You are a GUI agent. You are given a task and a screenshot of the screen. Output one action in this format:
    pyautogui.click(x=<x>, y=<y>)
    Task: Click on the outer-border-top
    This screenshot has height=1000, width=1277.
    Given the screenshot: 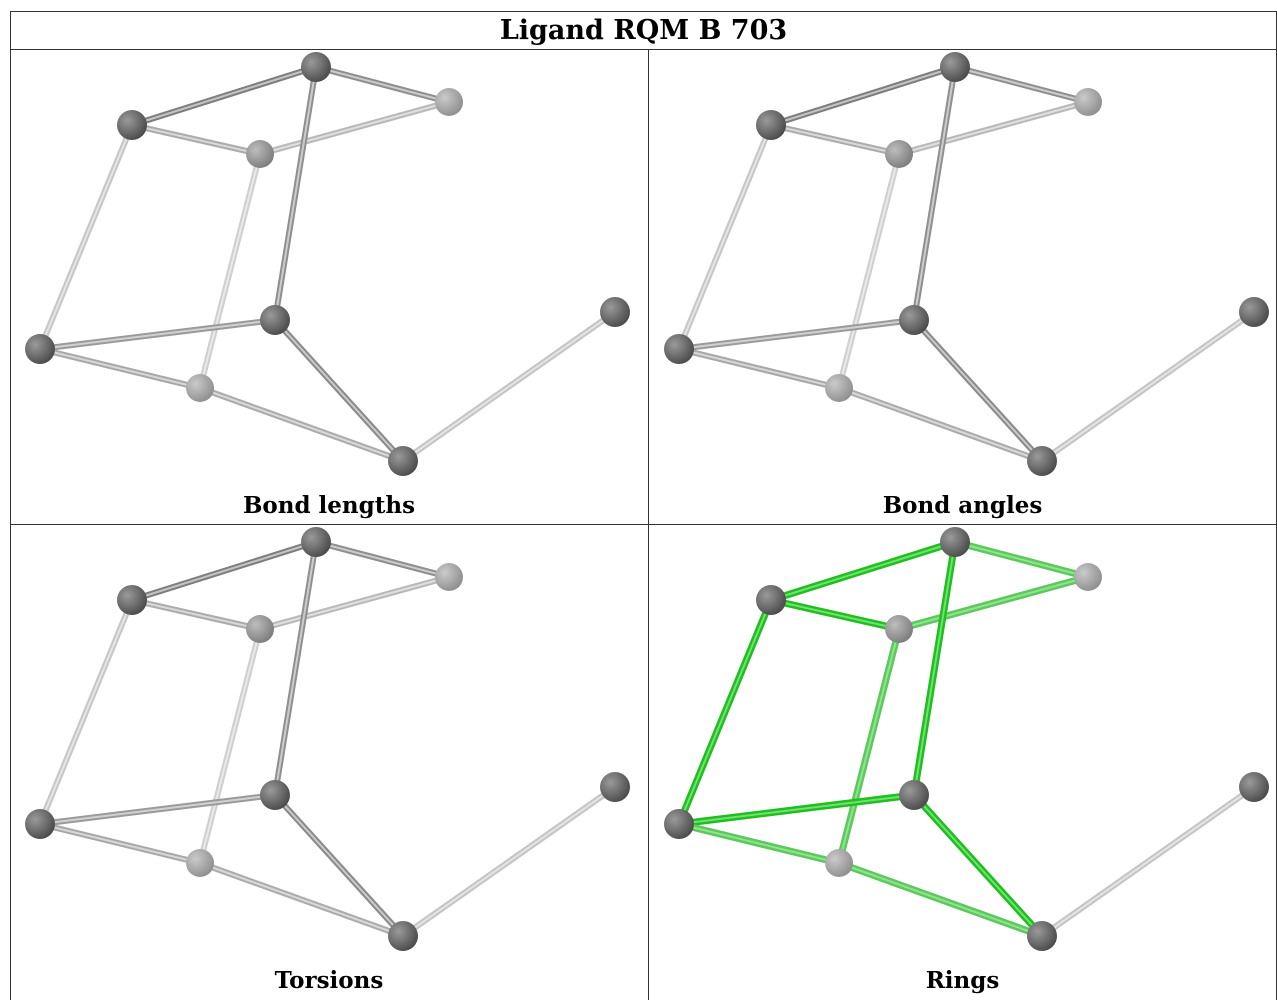 What is the action you would take?
    pyautogui.click(x=643, y=11)
    